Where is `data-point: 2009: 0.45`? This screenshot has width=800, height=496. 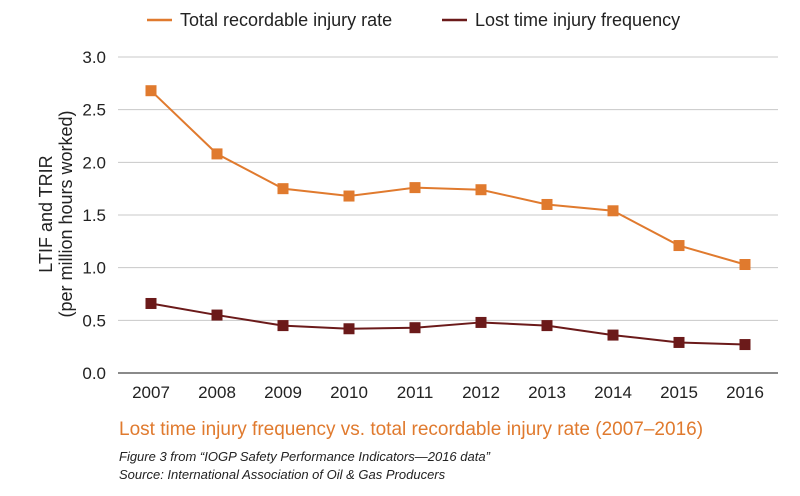 data-point: 2009: 0.45 is located at coordinates (283, 326).